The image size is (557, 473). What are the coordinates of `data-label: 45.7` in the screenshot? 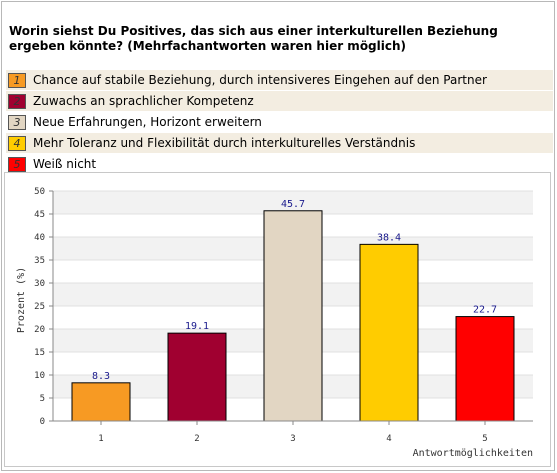 It's located at (293, 204).